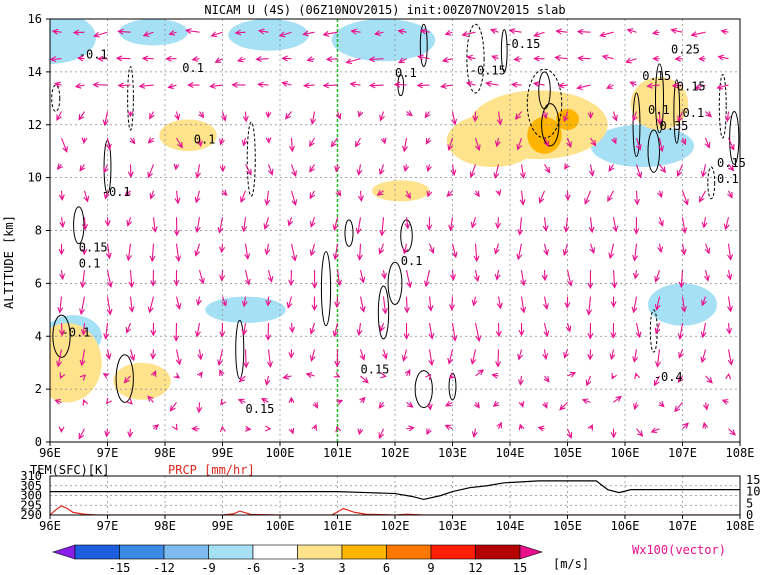 The height and width of the screenshot is (575, 767). I want to click on x-tick-label: 97E, so click(108, 453).